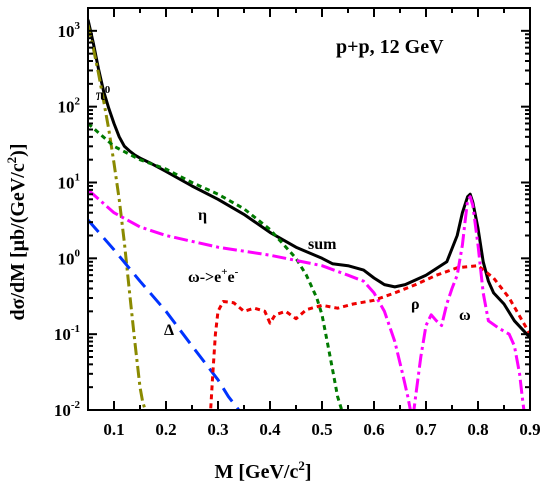 The image size is (545, 489). What do you see at coordinates (373, 429) in the screenshot?
I see `x-tick-label: 0.6` at bounding box center [373, 429].